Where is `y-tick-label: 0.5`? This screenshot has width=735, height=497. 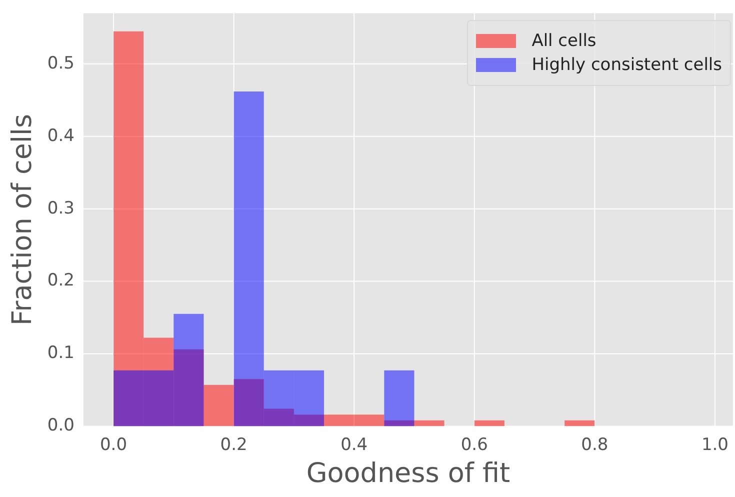
y-tick-label: 0.5 is located at coordinates (60, 63).